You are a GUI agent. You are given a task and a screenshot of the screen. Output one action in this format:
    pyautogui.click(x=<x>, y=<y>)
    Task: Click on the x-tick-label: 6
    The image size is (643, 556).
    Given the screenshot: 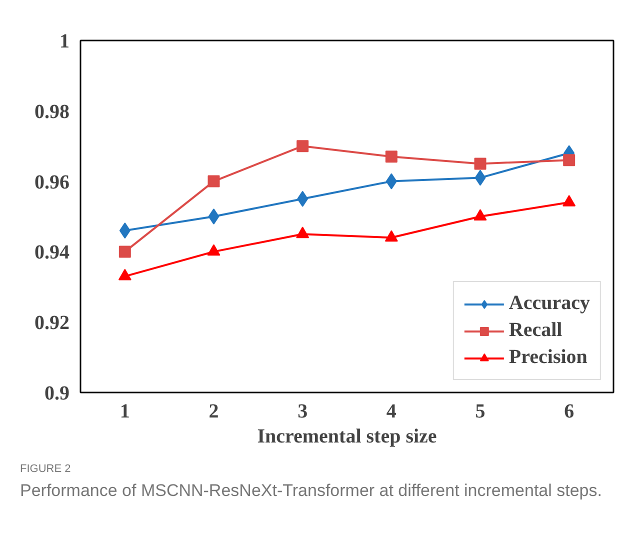 What is the action you would take?
    pyautogui.click(x=569, y=411)
    